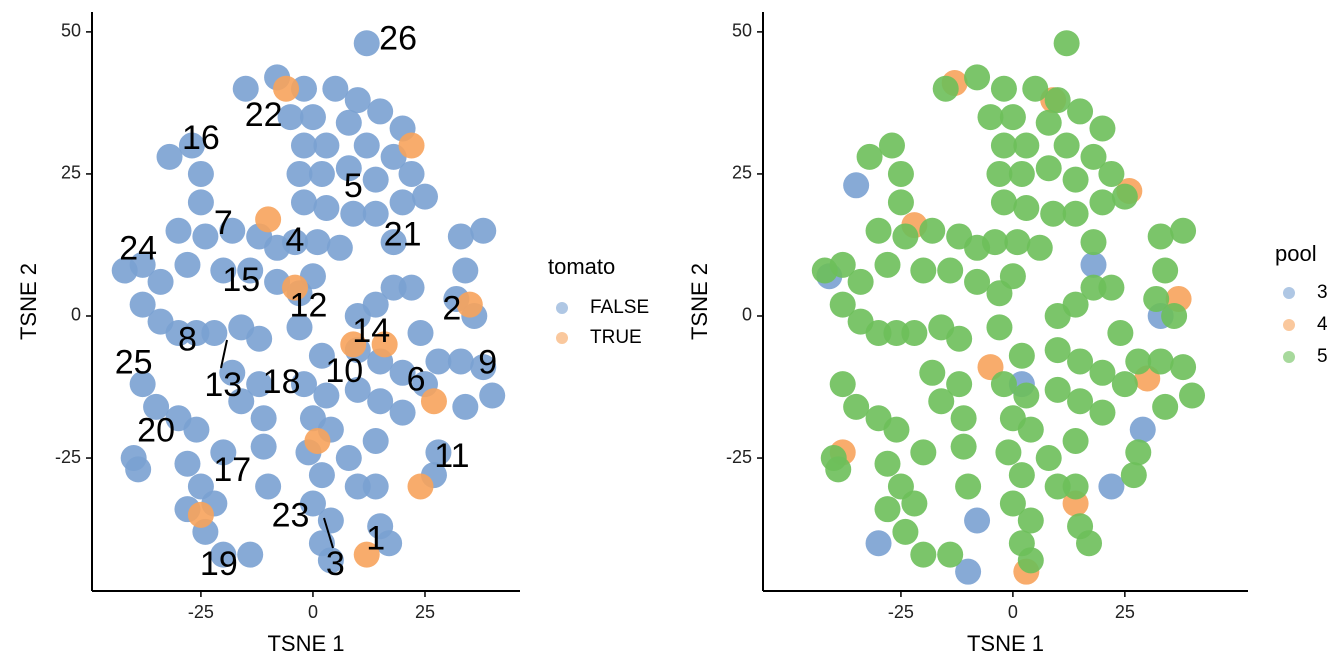  Describe the element at coordinates (425, 612) in the screenshot. I see `x-tick-label: 25` at that location.